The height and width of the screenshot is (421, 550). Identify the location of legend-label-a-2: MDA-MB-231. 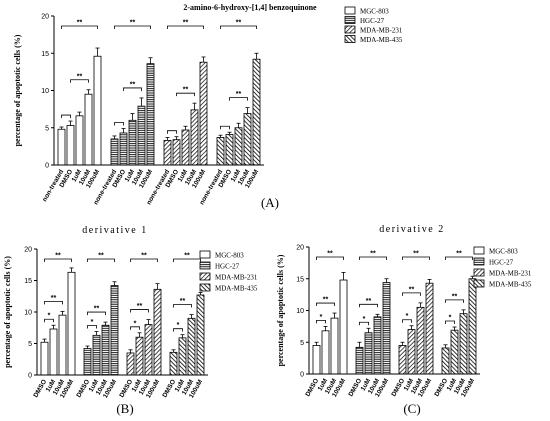
(381, 31).